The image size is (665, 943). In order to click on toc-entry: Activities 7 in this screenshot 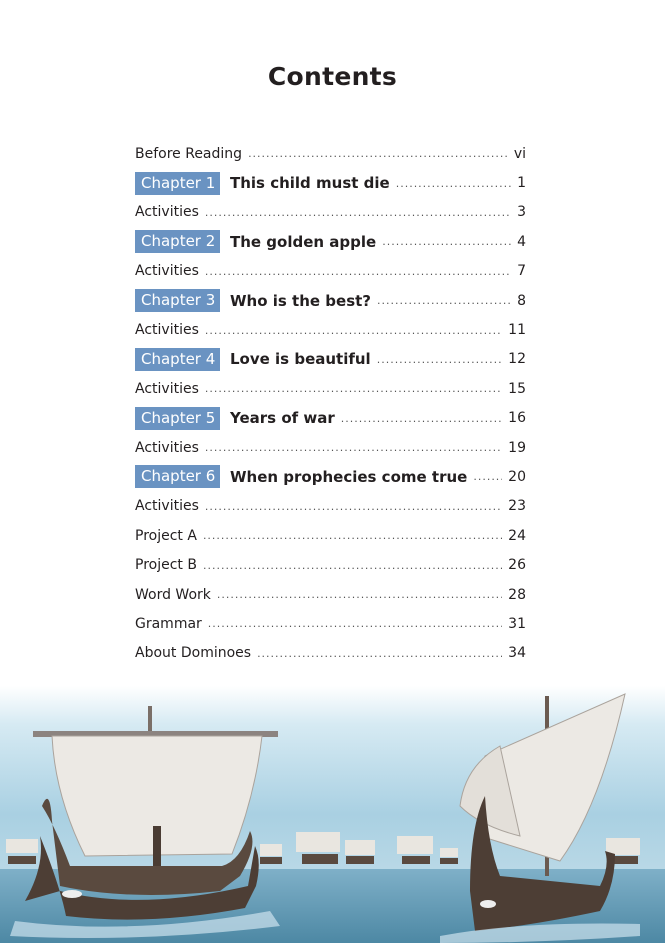, I will do `click(330, 271)`.